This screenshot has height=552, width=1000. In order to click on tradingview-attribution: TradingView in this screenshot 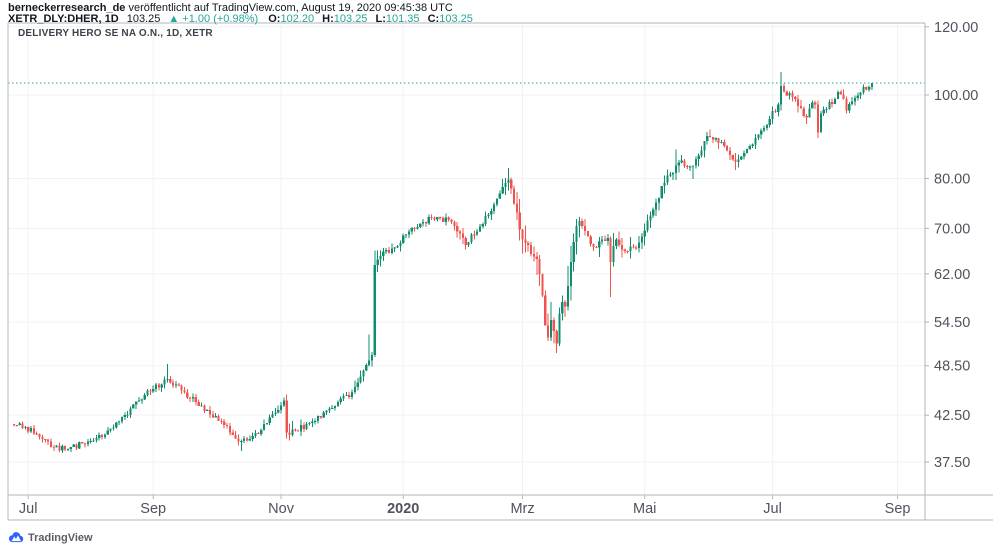, I will do `click(50, 537)`.